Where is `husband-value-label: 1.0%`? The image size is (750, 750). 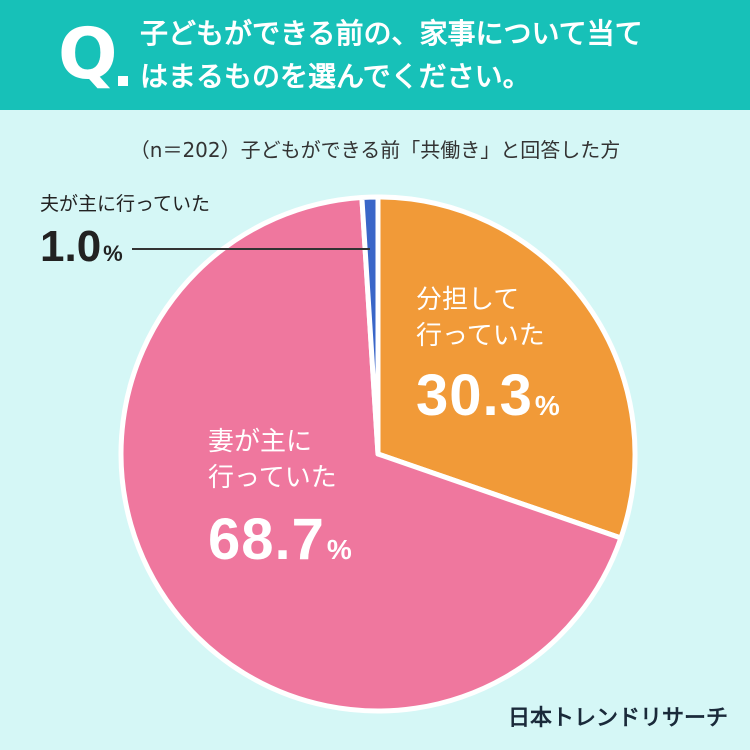 husband-value-label: 1.0% is located at coordinates (81, 250).